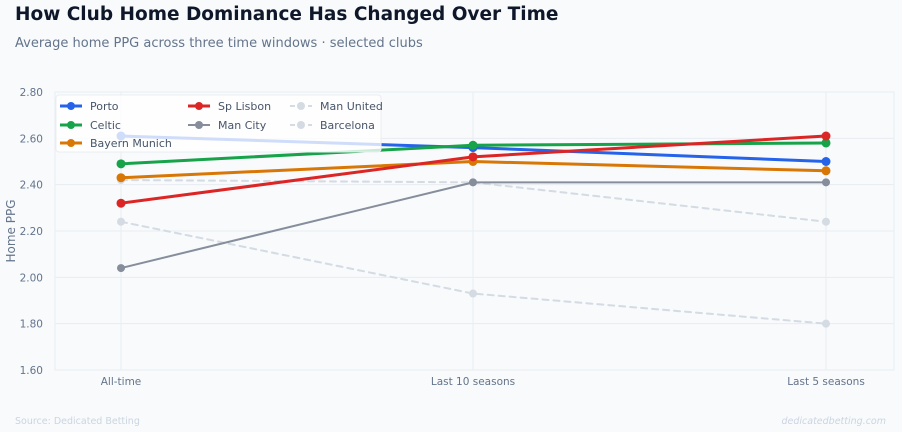 This screenshot has height=432, width=902. I want to click on data-point-porto, so click(826, 161).